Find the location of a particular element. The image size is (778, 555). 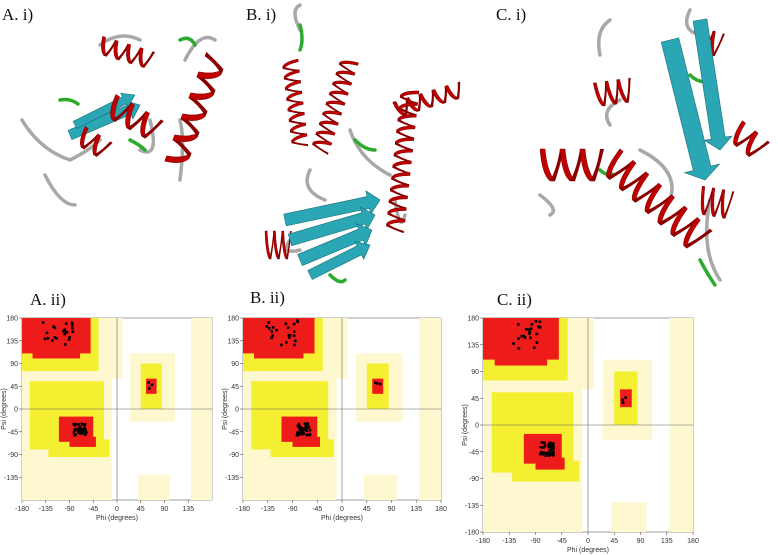

x-tick-label: 45 is located at coordinates (141, 509).